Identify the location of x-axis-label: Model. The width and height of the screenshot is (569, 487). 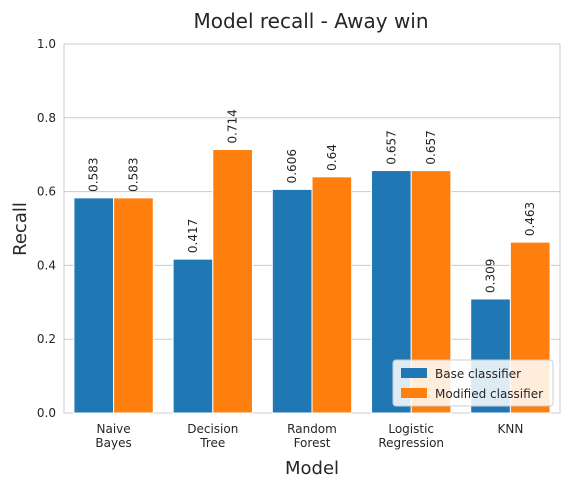
(312, 468).